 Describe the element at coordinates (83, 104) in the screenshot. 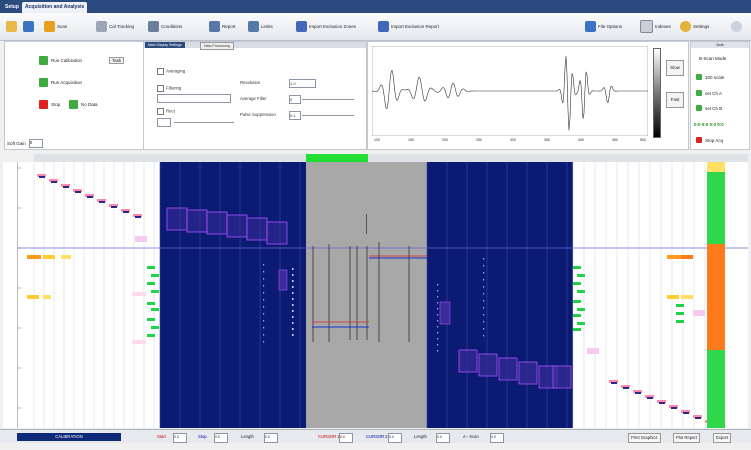

I see `next-button: No Data` at that location.